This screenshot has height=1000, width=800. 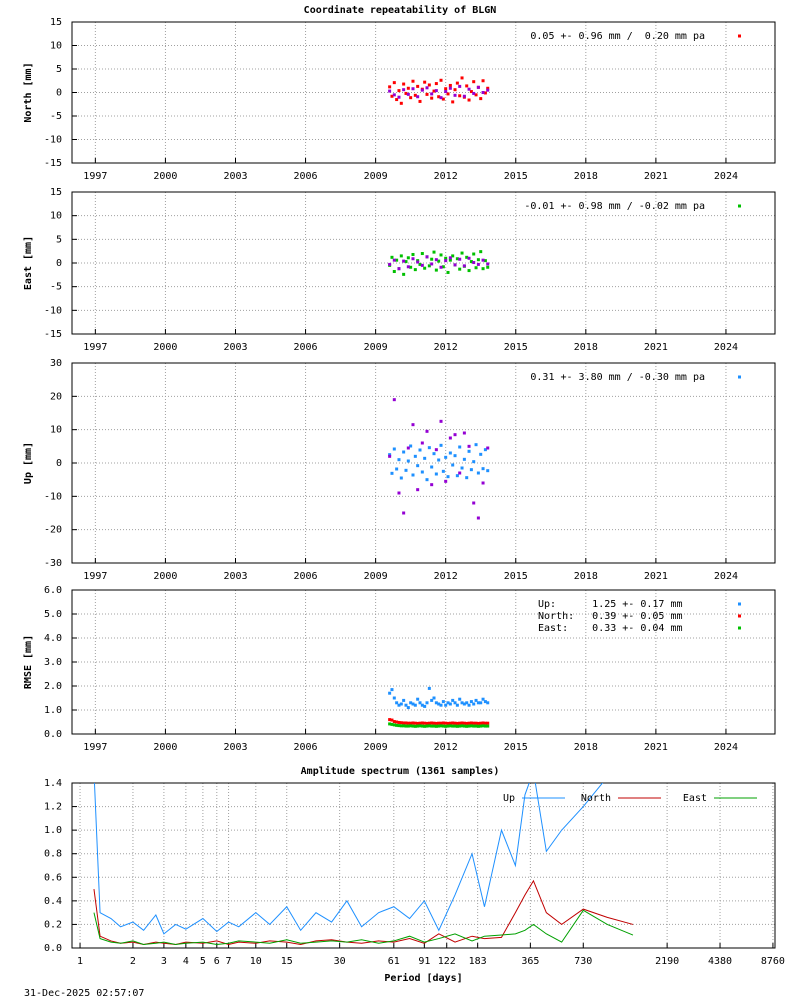 I want to click on y-tick-label: 0.6, so click(x=53, y=877).